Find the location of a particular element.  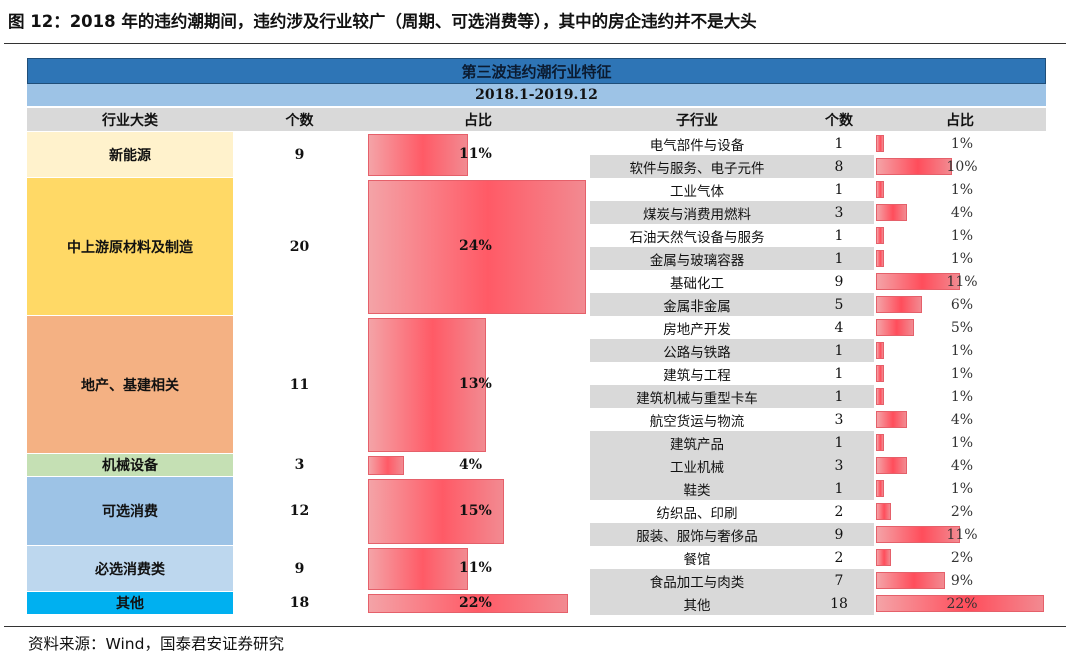

sub-industry-count: 9 is located at coordinates (839, 281).